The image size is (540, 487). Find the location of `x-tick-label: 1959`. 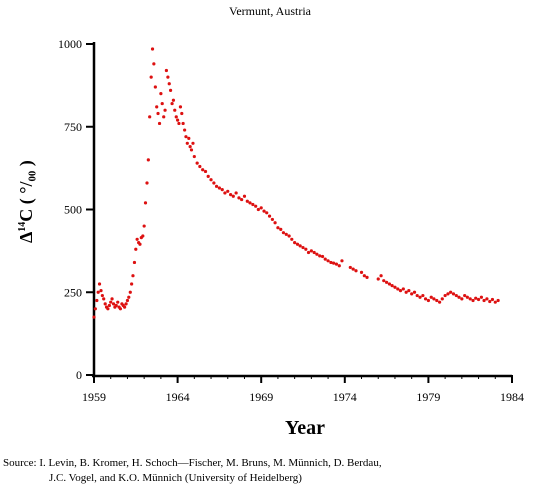

x-tick-label: 1959 is located at coordinates (94, 397).